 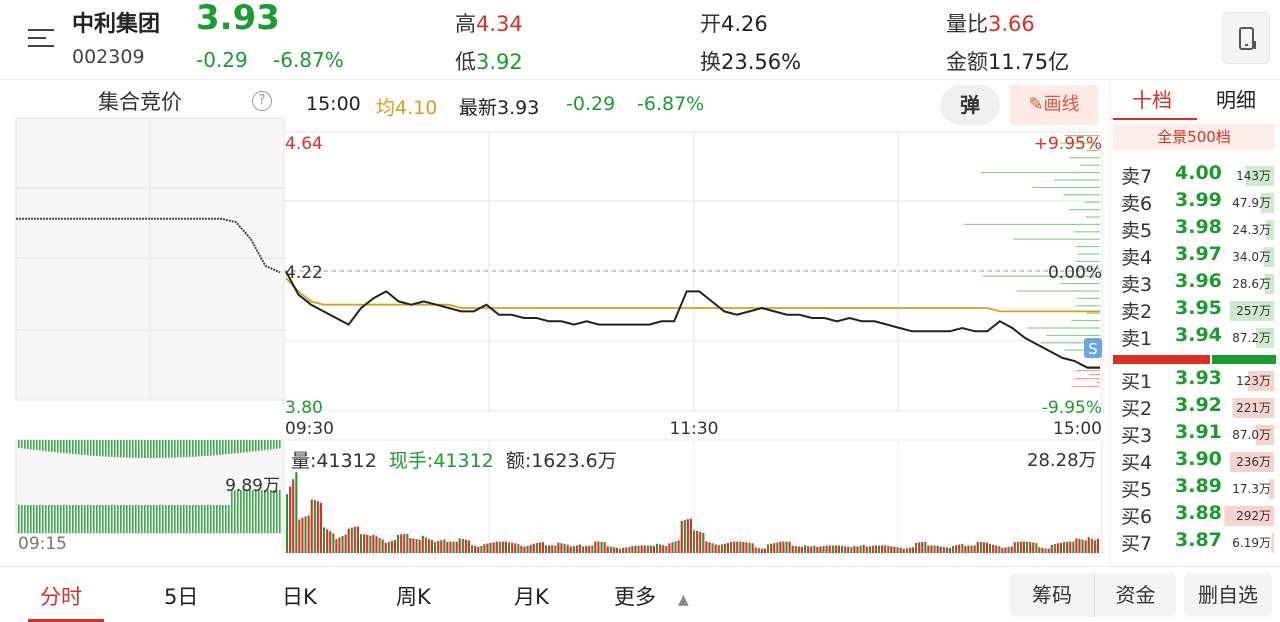 I want to click on tab-more: 更多 ▲, so click(x=651, y=597).